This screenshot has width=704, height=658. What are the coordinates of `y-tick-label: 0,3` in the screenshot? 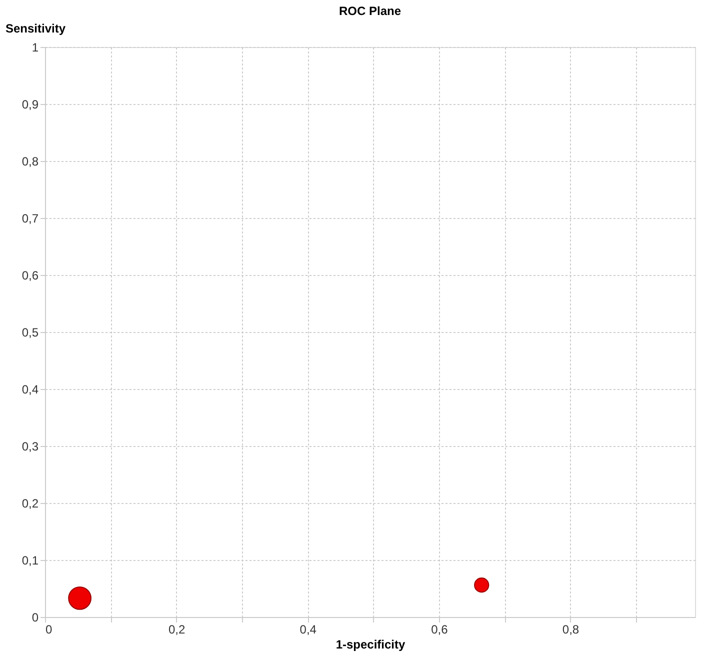 It's located at (30, 447).